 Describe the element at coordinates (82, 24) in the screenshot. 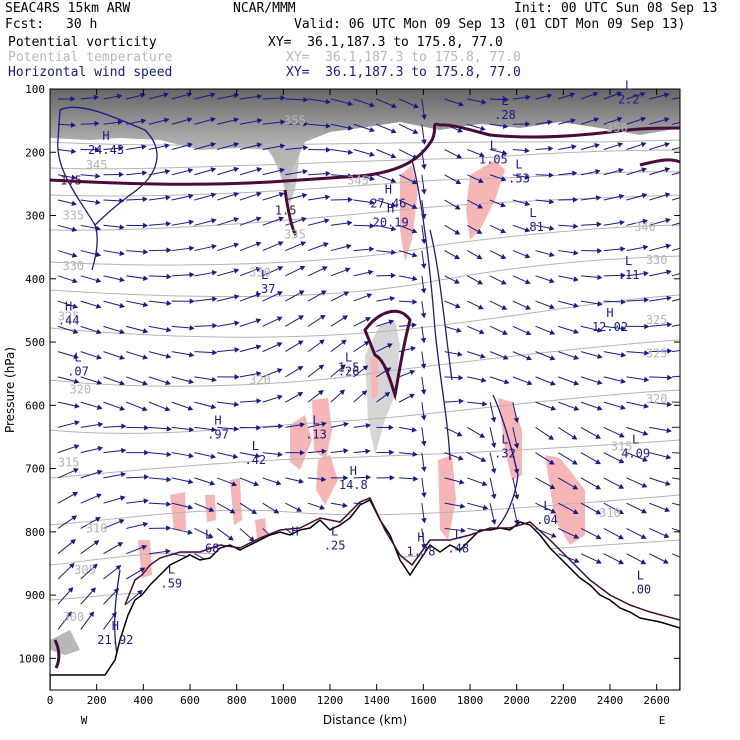

I see `fcst-value: 30 h` at that location.